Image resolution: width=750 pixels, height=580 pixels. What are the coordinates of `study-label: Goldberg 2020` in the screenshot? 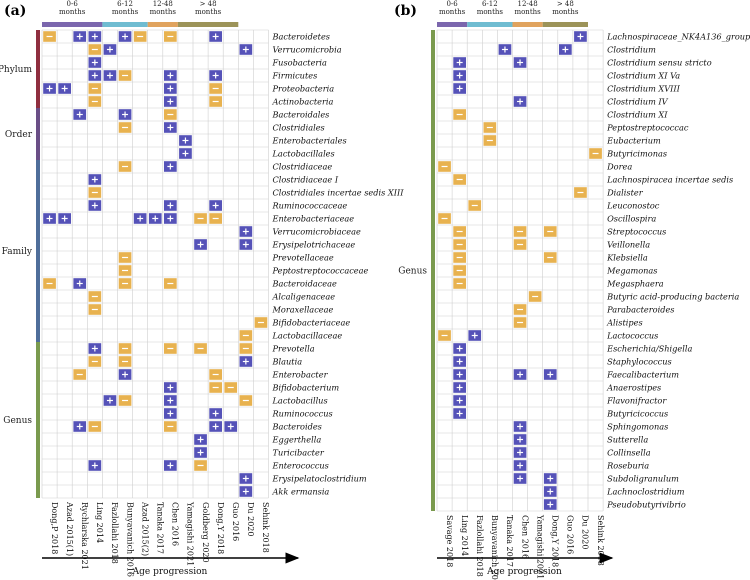 It's located at (205, 532).